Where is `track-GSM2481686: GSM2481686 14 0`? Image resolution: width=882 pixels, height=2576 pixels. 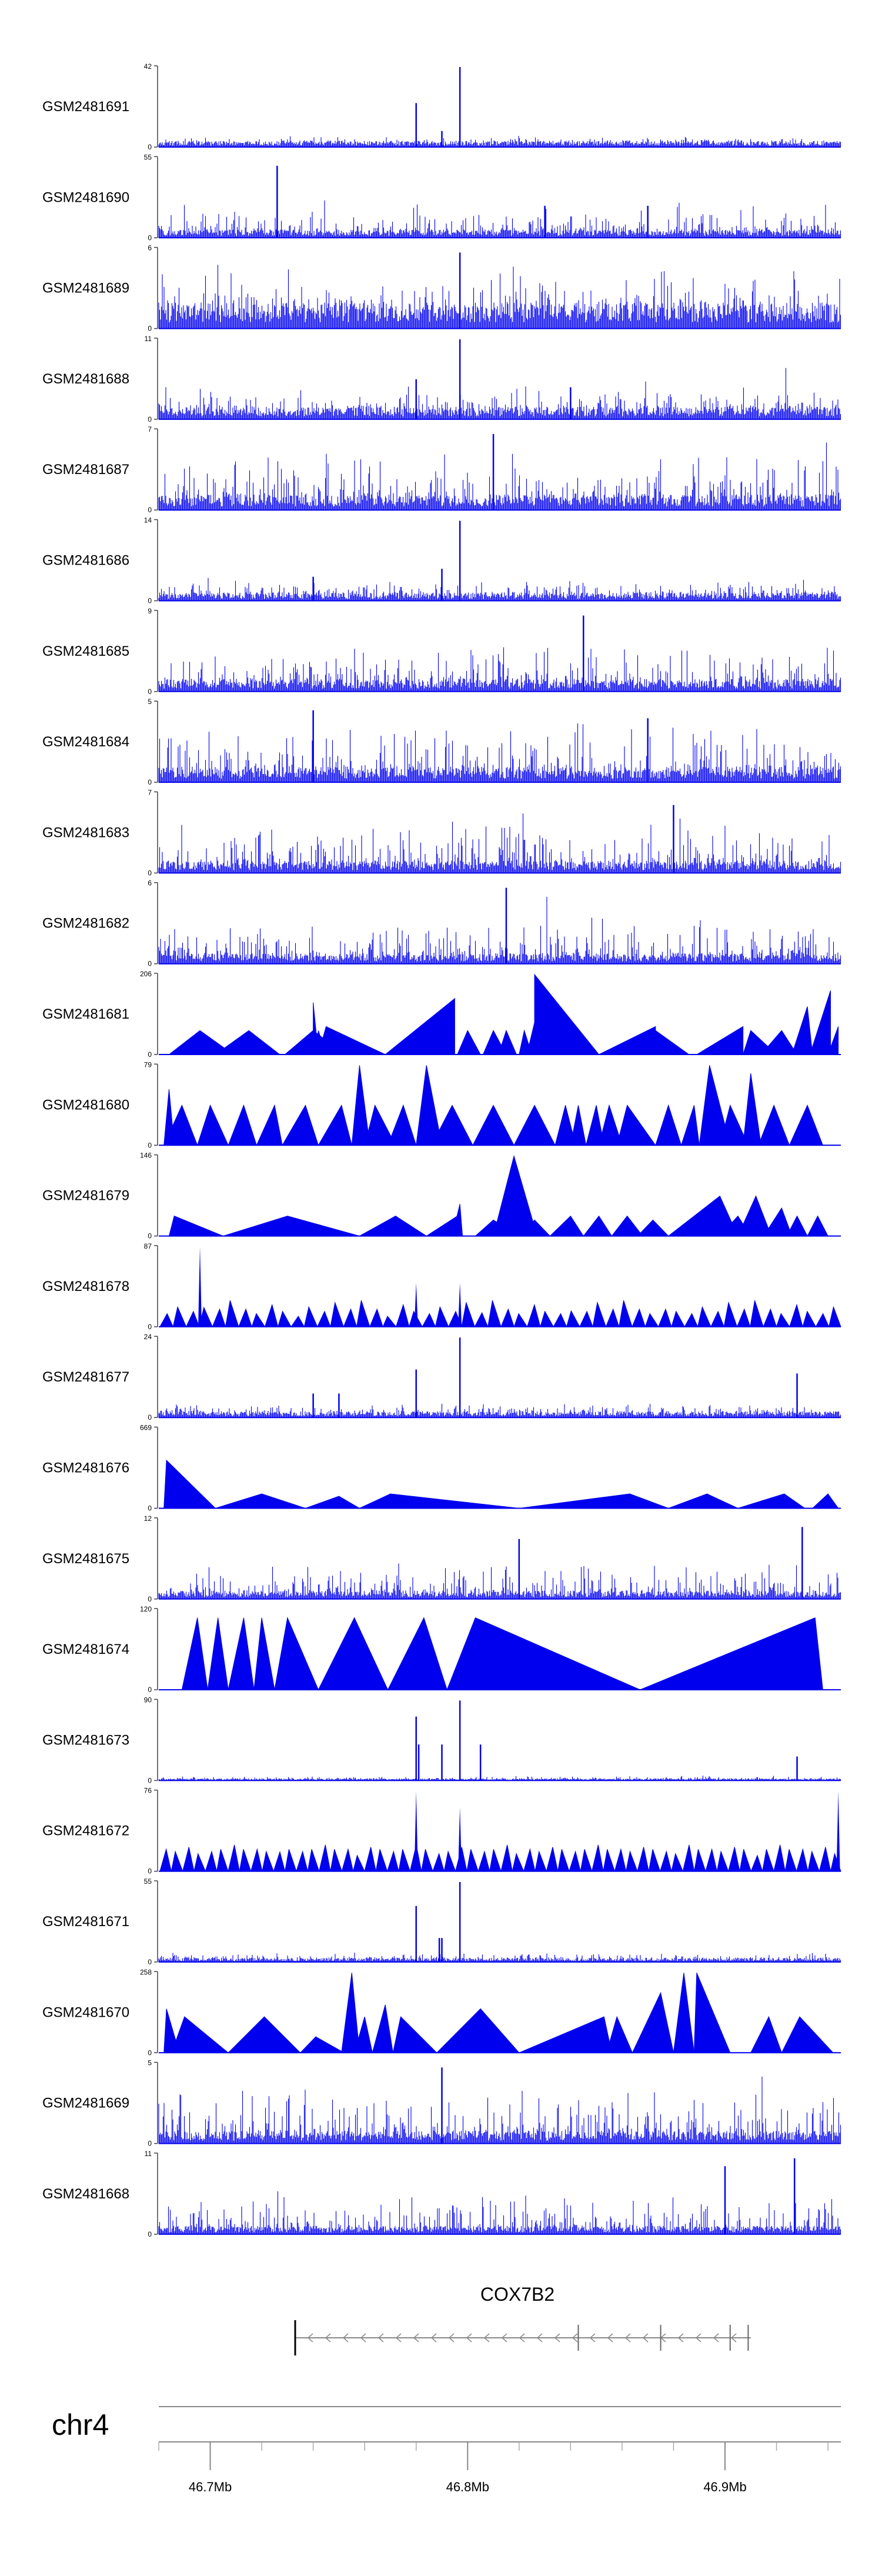 track-GSM2481686: GSM2481686 14 0 is located at coordinates (441, 560).